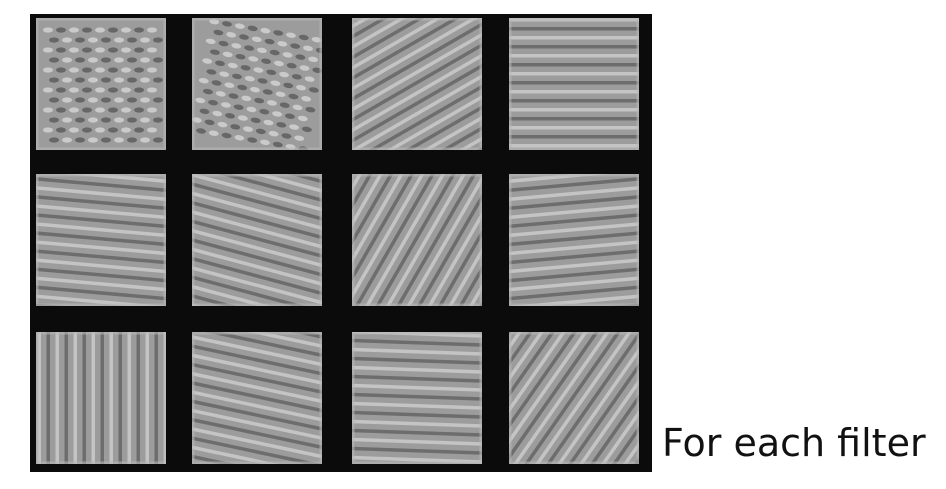 The height and width of the screenshot is (489, 946). I want to click on caption-text: For each filter, so click(794, 443).